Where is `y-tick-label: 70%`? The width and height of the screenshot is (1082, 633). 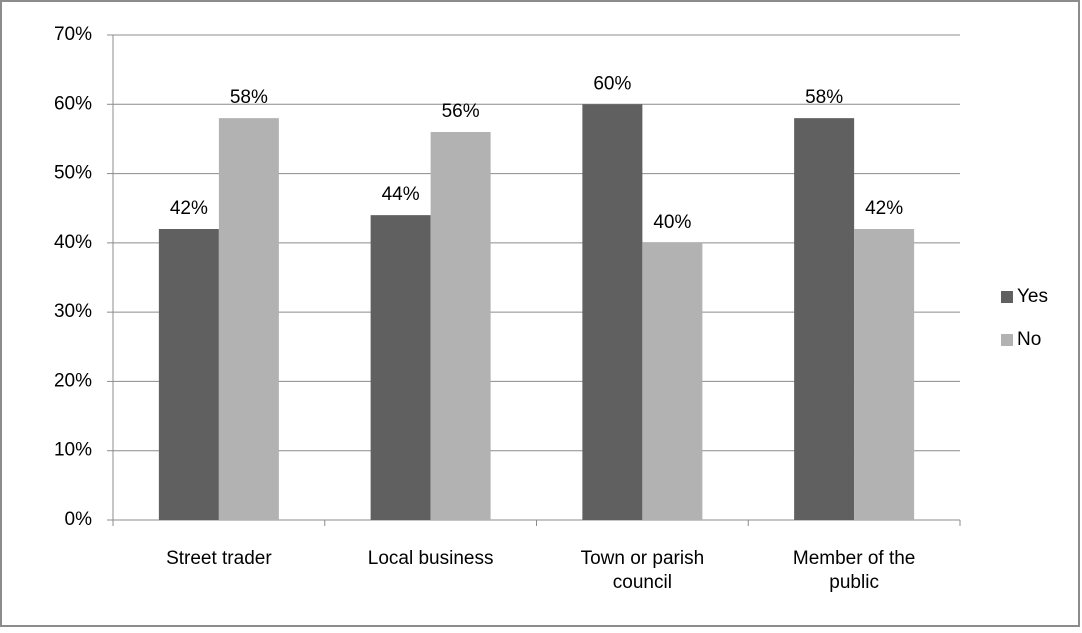 y-tick-label: 70% is located at coordinates (73, 34).